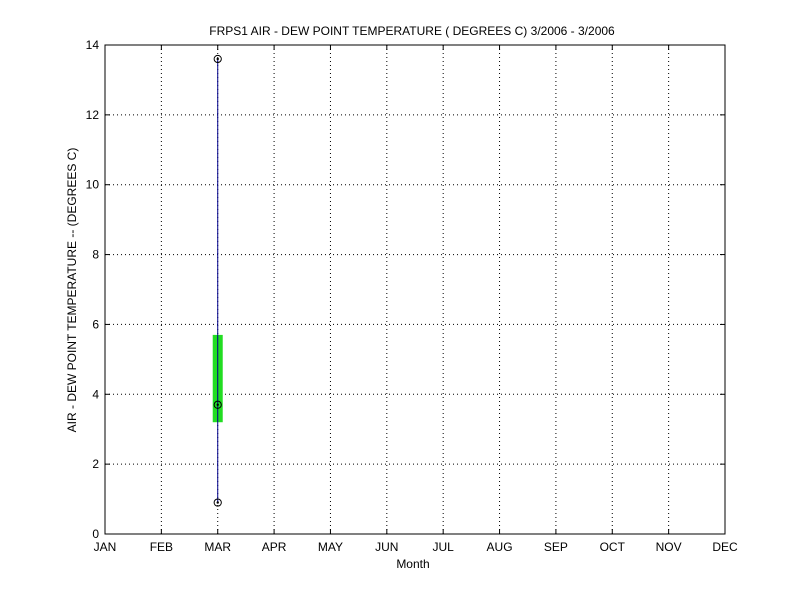  I want to click on max-marker-dot, so click(217, 59).